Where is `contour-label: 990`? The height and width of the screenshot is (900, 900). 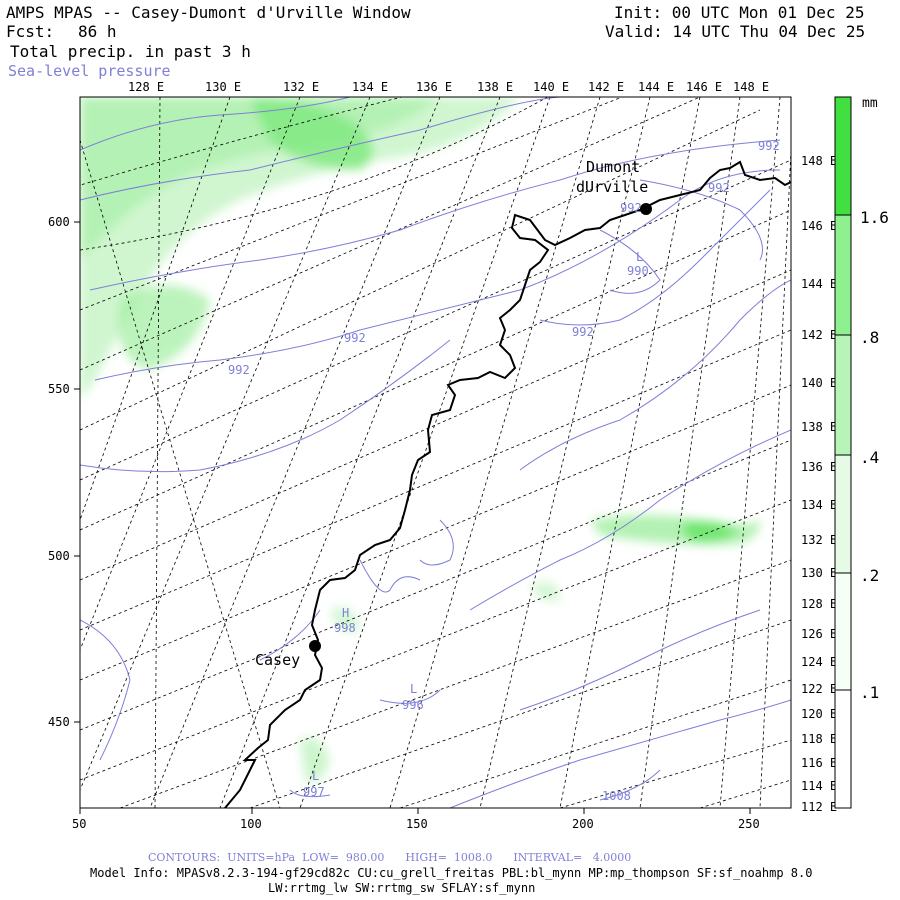 contour-label: 990 is located at coordinates (638, 271).